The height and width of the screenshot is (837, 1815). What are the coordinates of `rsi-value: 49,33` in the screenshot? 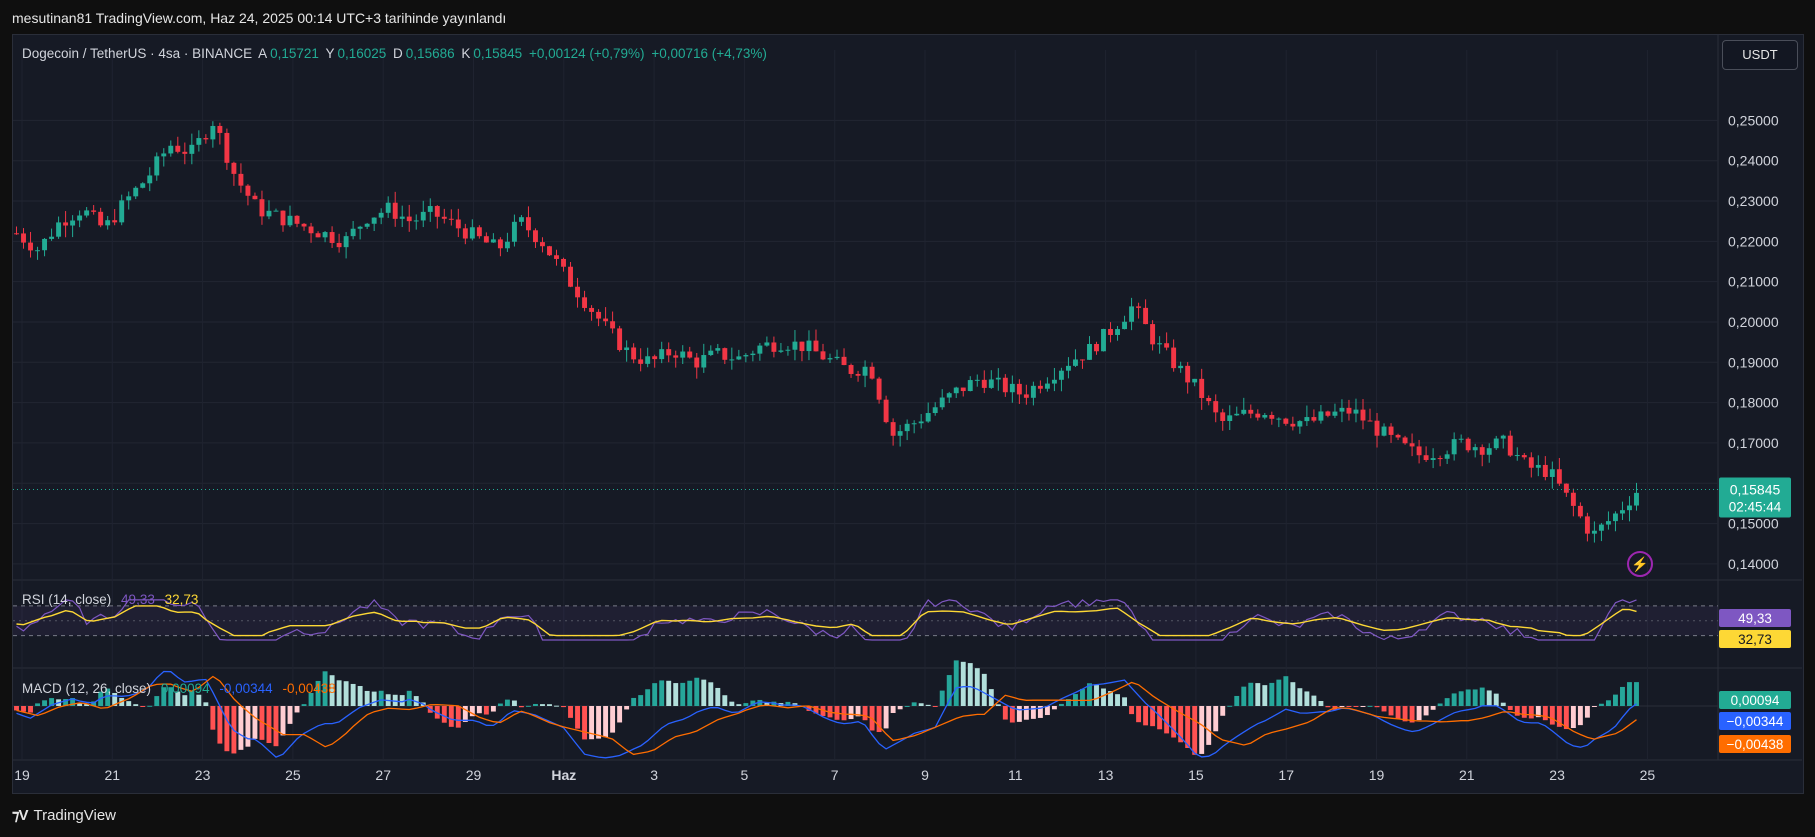 It's located at (138, 599).